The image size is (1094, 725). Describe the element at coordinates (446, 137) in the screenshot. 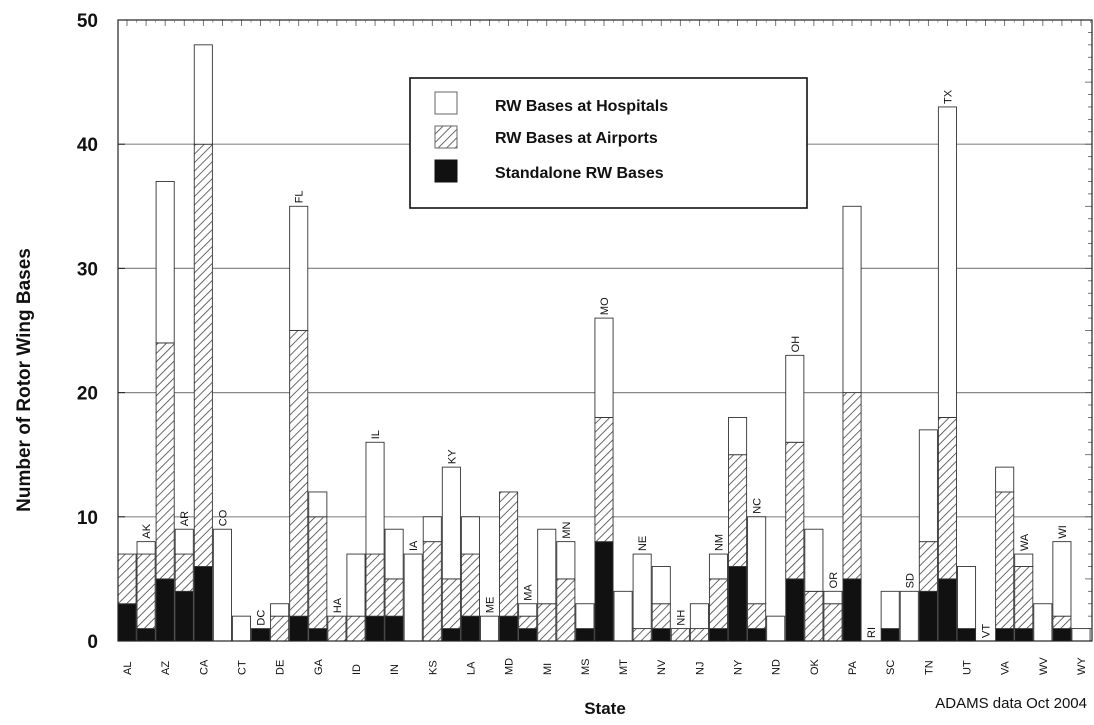

I see `legend-swatch-airports` at that location.